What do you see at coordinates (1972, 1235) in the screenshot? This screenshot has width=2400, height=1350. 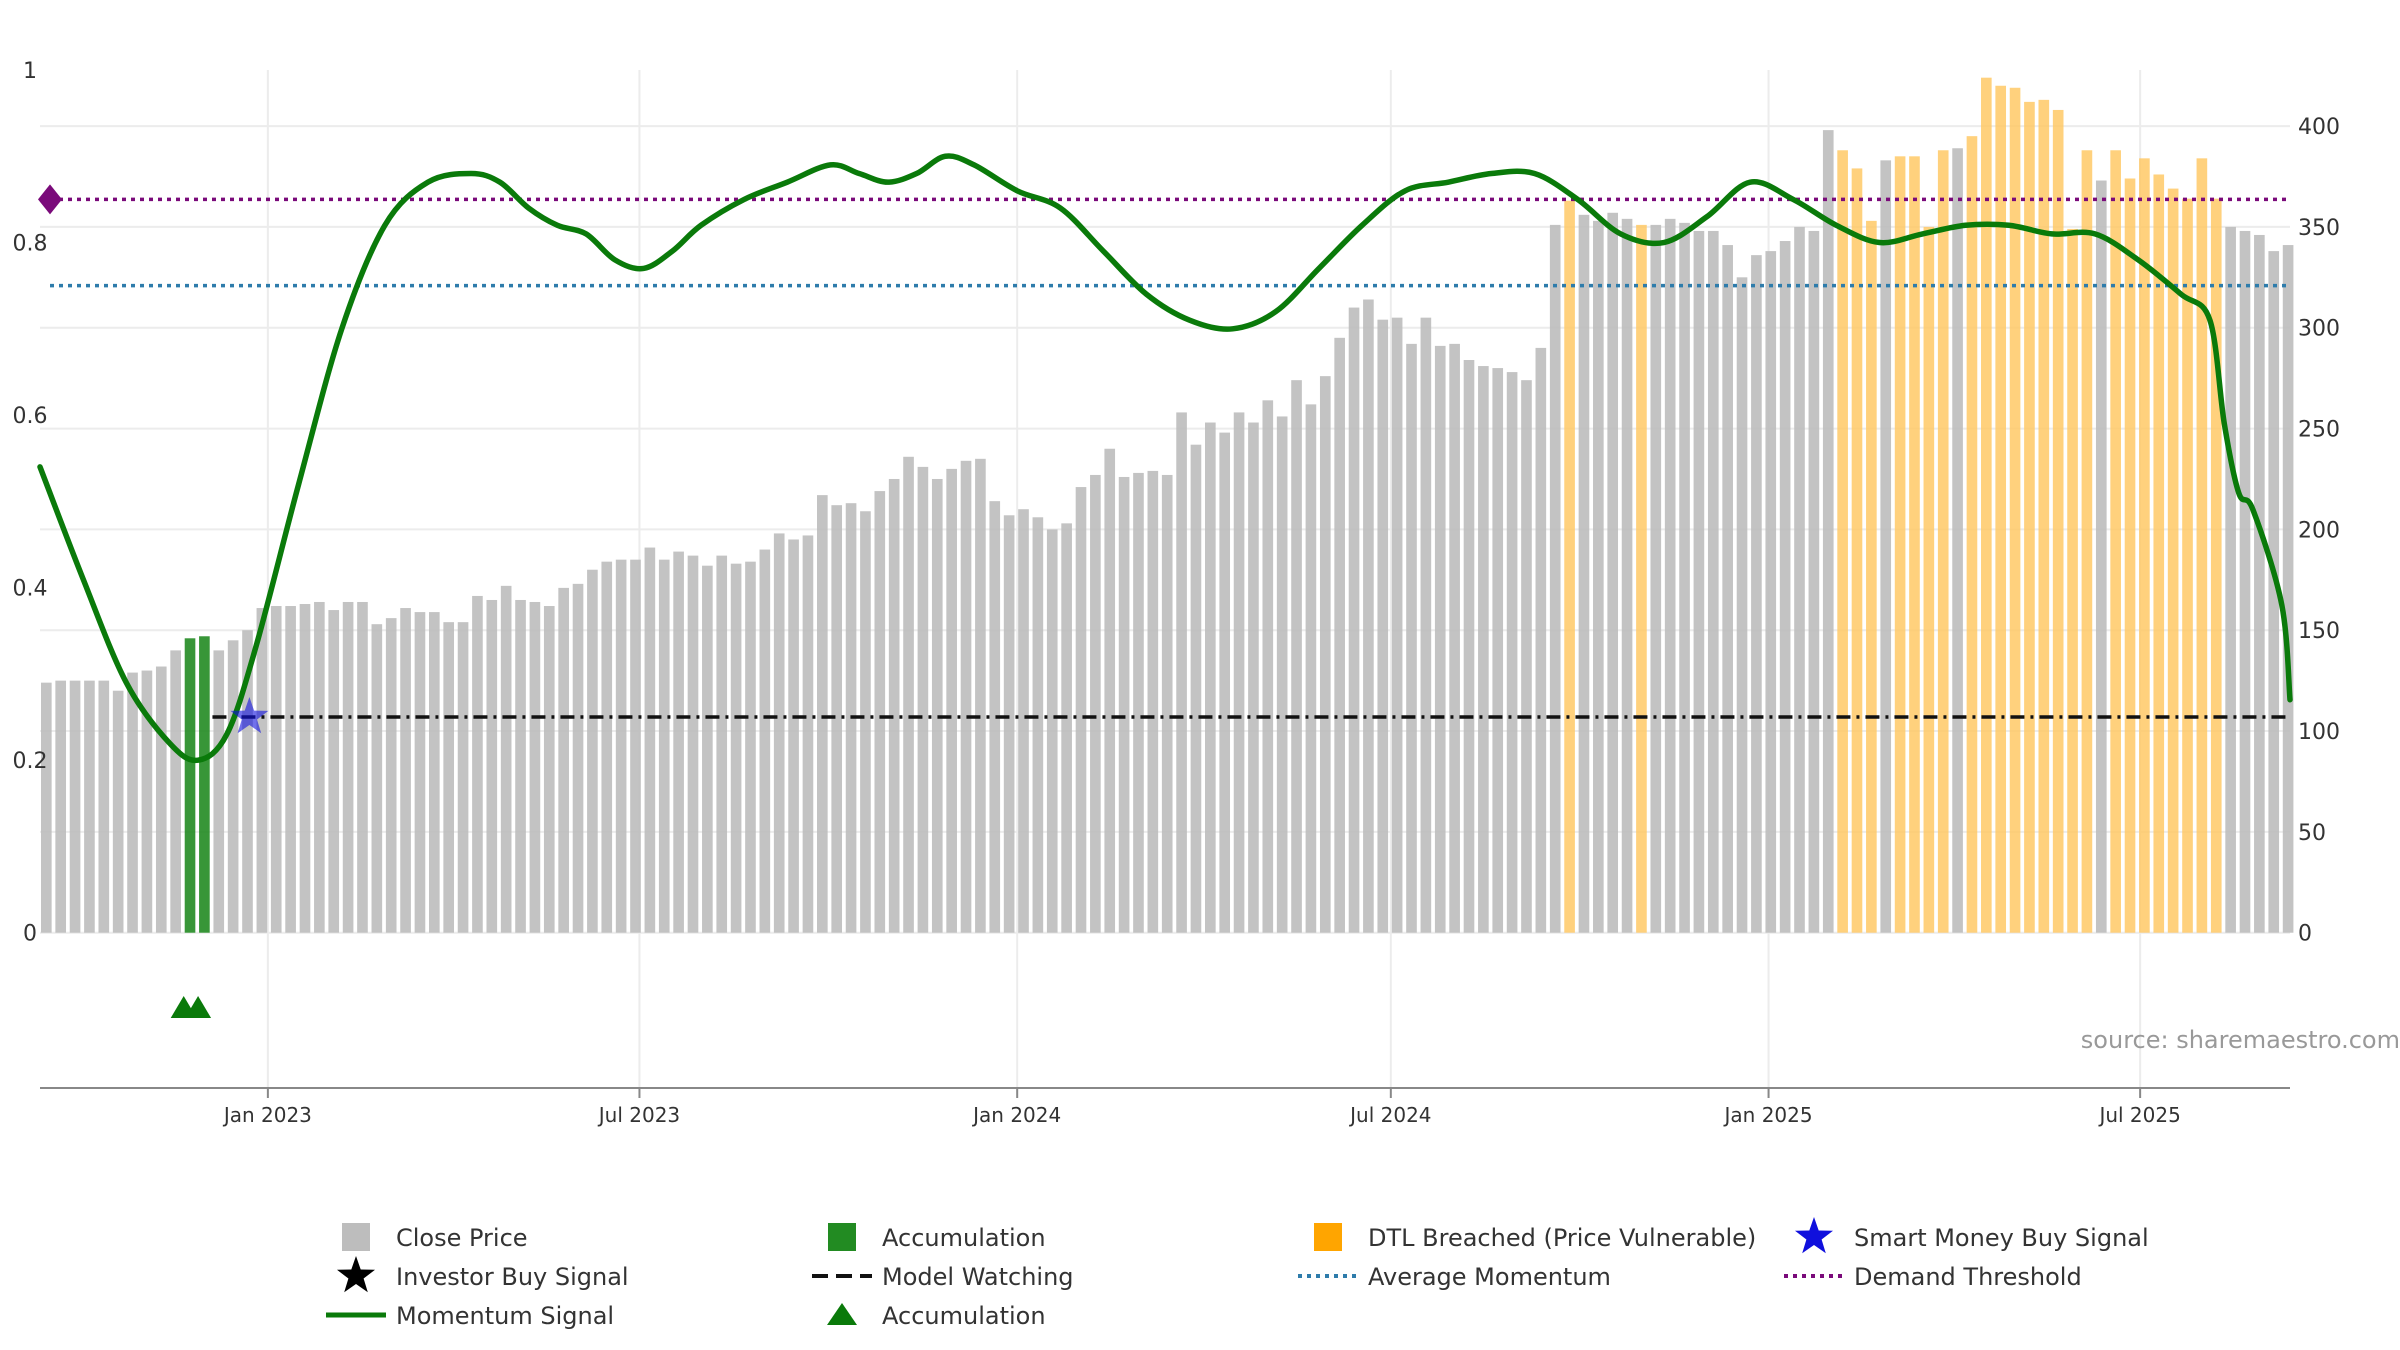 I see `legend-item-smart-money: Smart Money Buy Signal` at bounding box center [1972, 1235].